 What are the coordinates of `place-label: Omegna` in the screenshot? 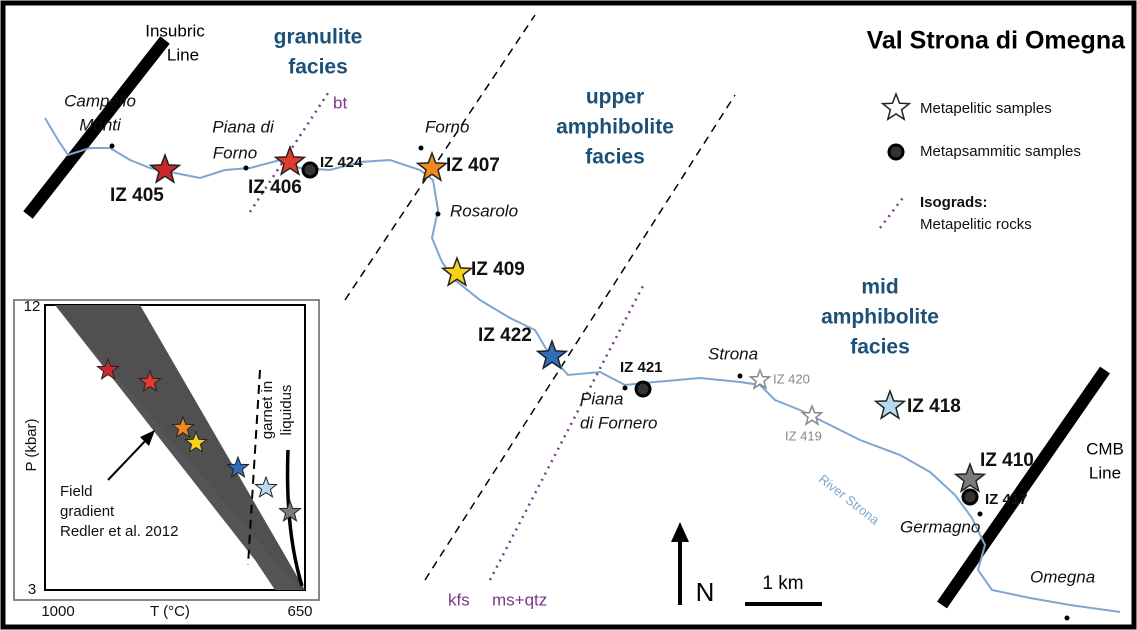 It's located at (1062, 576).